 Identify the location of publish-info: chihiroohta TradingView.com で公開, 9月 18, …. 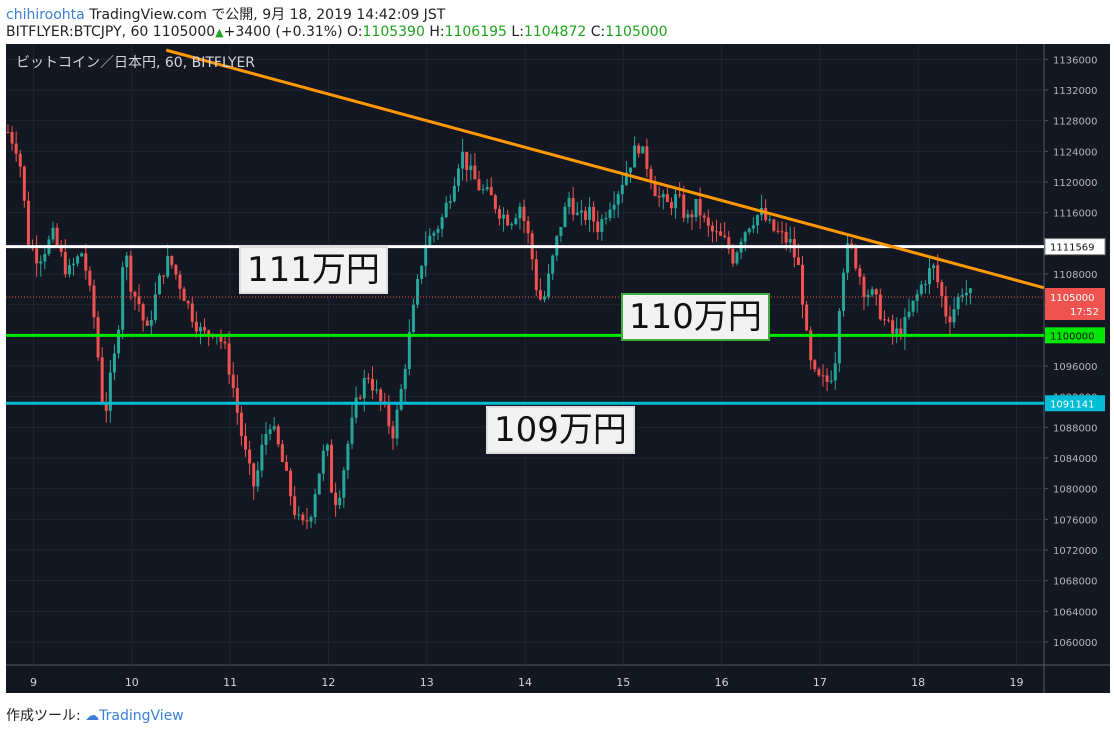
(225, 15).